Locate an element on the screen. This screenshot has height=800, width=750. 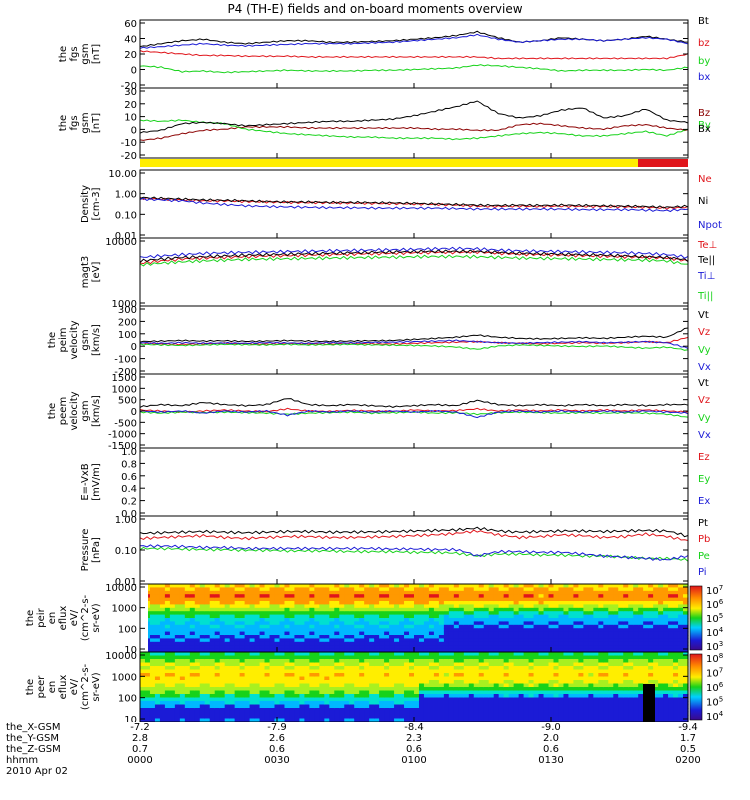
colorbar-tick-label: 104 is located at coordinates (715, 632).